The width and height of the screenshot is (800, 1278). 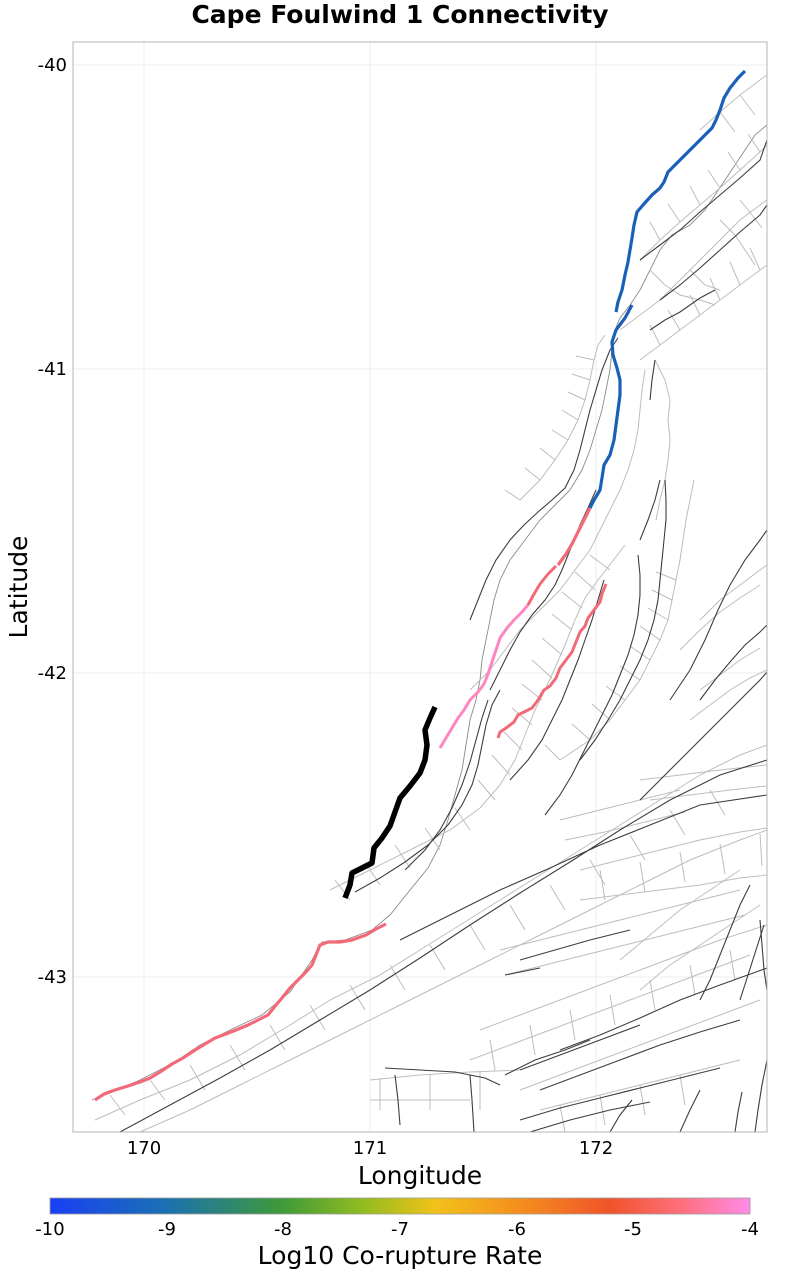 I want to click on blue-rupture-trace, so click(x=680, y=191).